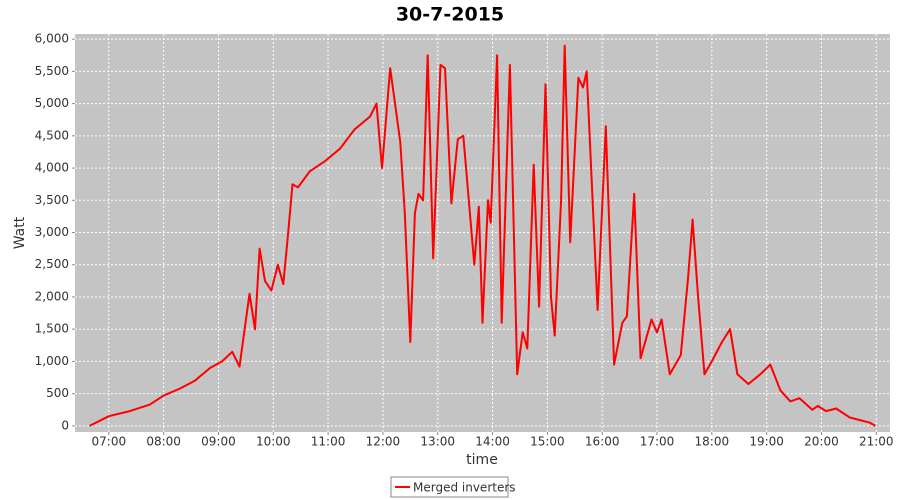 Image resolution: width=900 pixels, height=500 pixels. I want to click on x-tick-label: 18:00, so click(712, 442).